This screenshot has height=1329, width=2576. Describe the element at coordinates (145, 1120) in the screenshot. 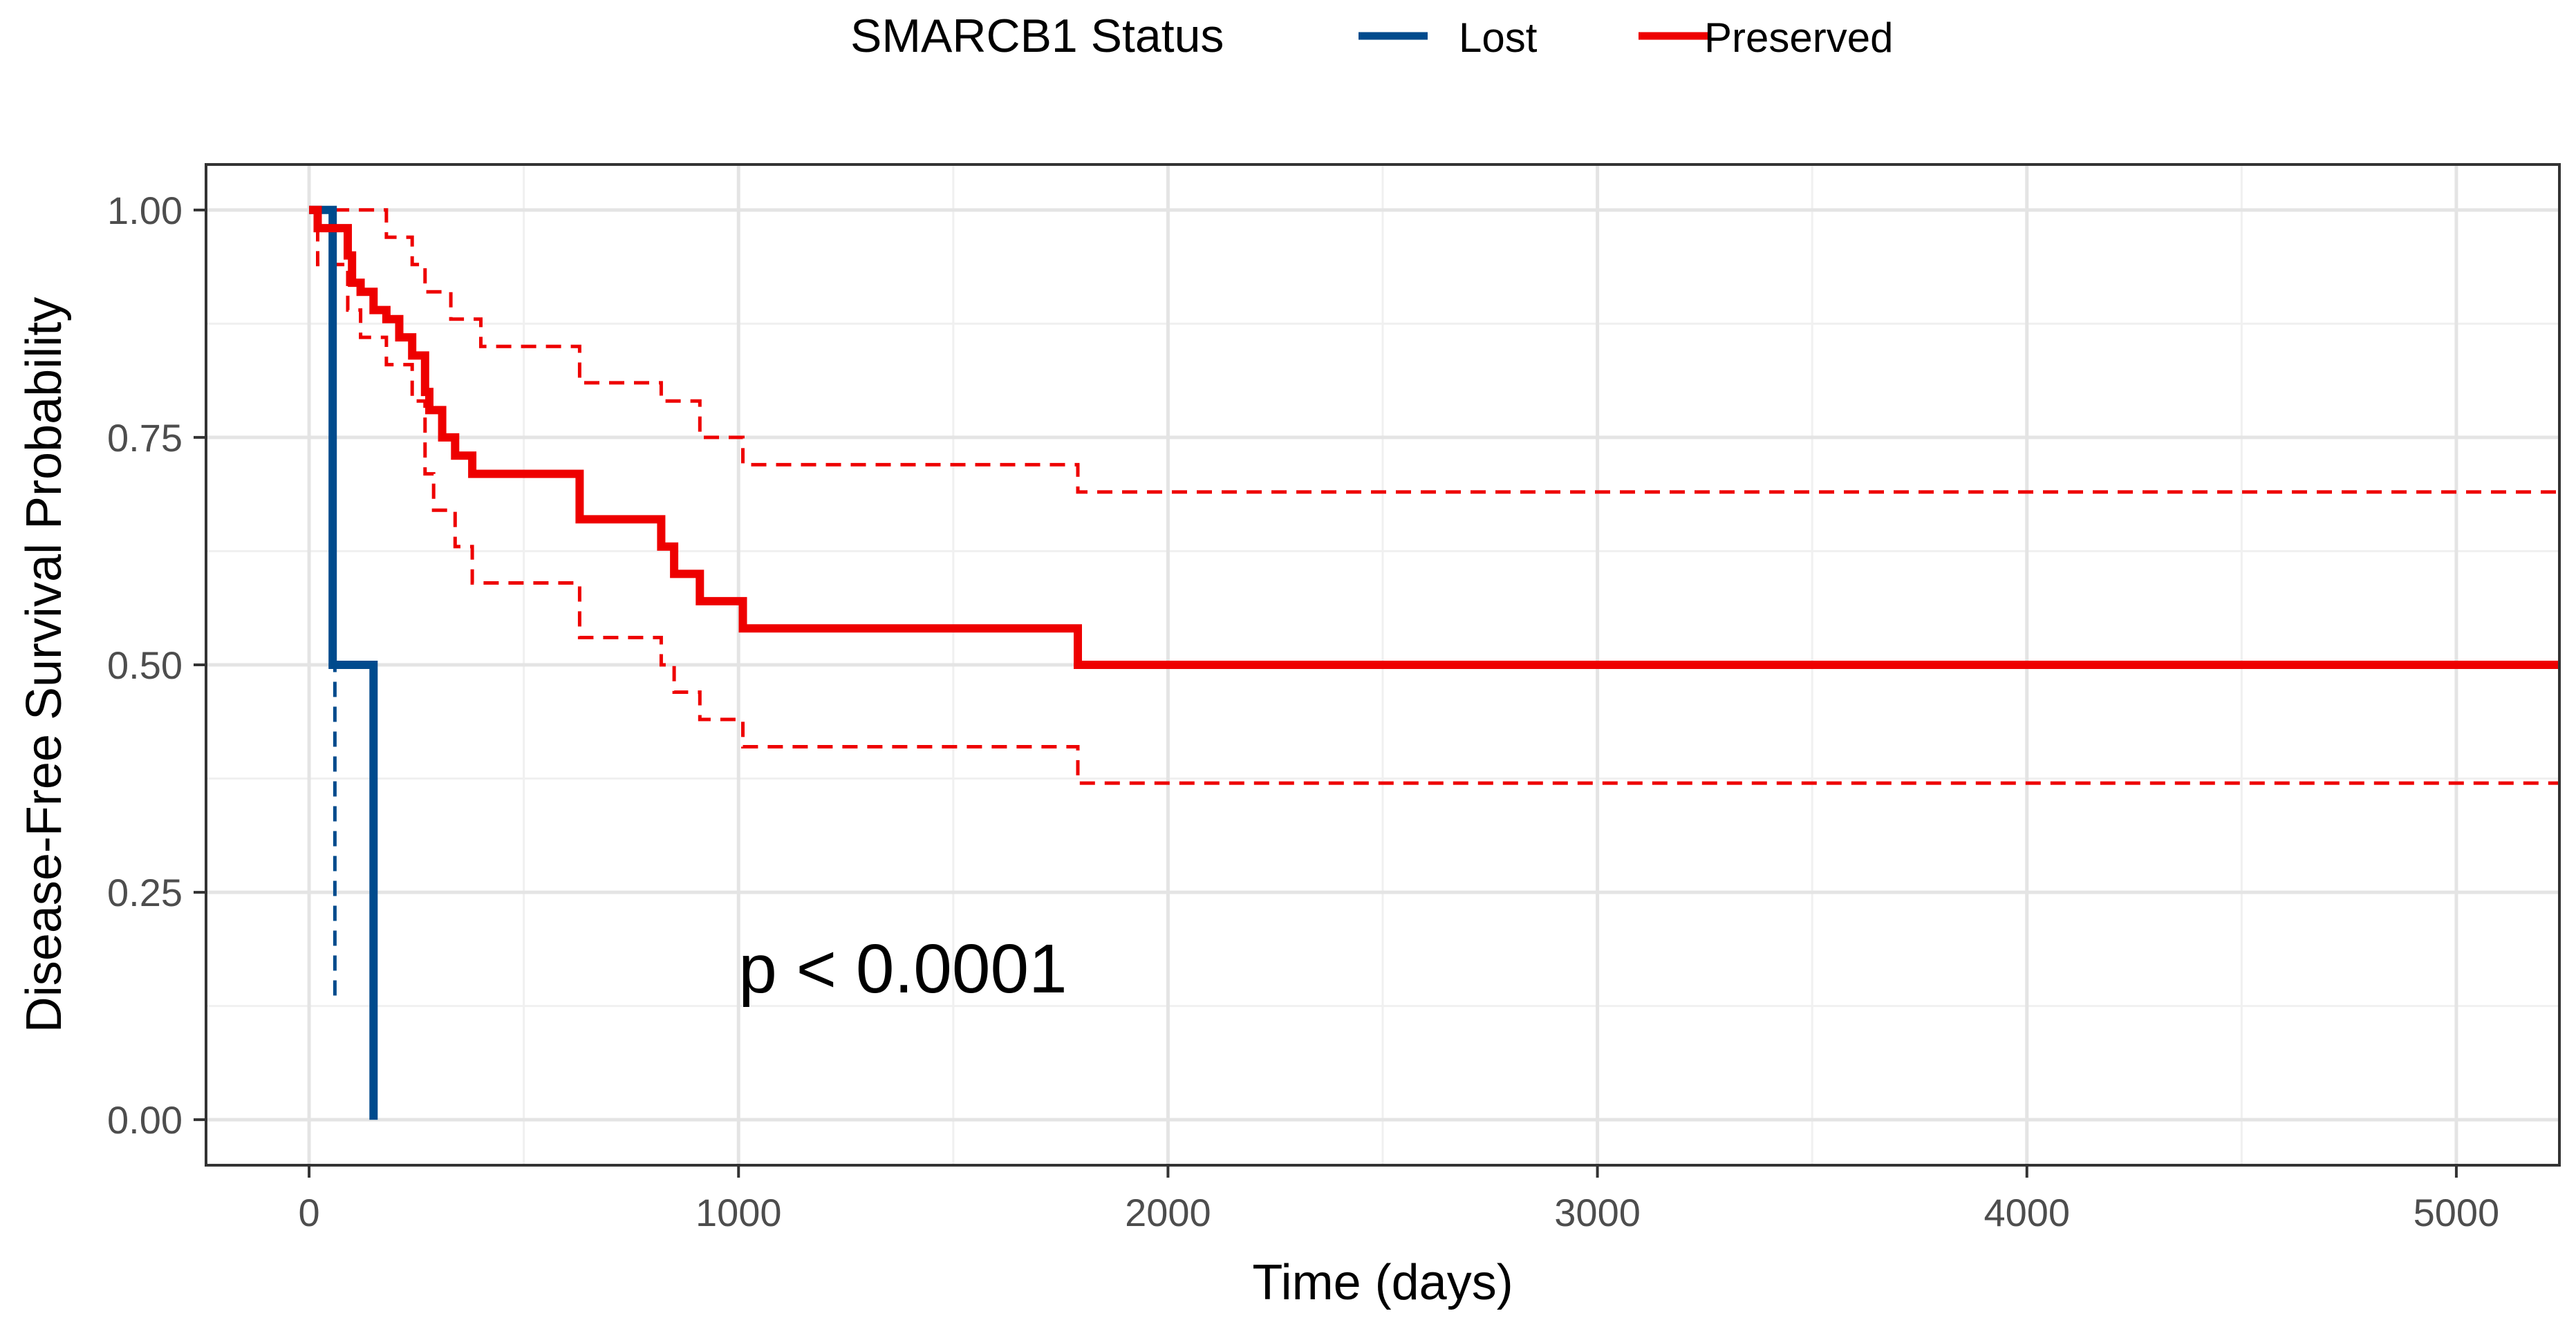

I see `y-tick-label: 0.00` at that location.